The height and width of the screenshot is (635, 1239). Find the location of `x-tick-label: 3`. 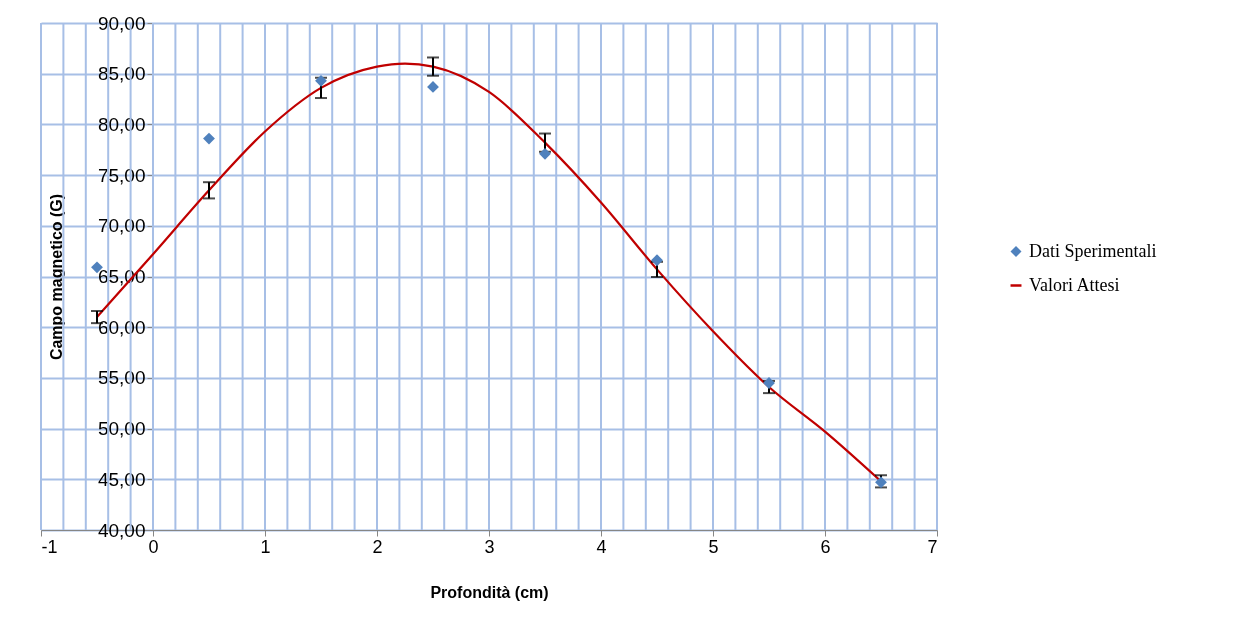

x-tick-label: 3 is located at coordinates (489, 546).